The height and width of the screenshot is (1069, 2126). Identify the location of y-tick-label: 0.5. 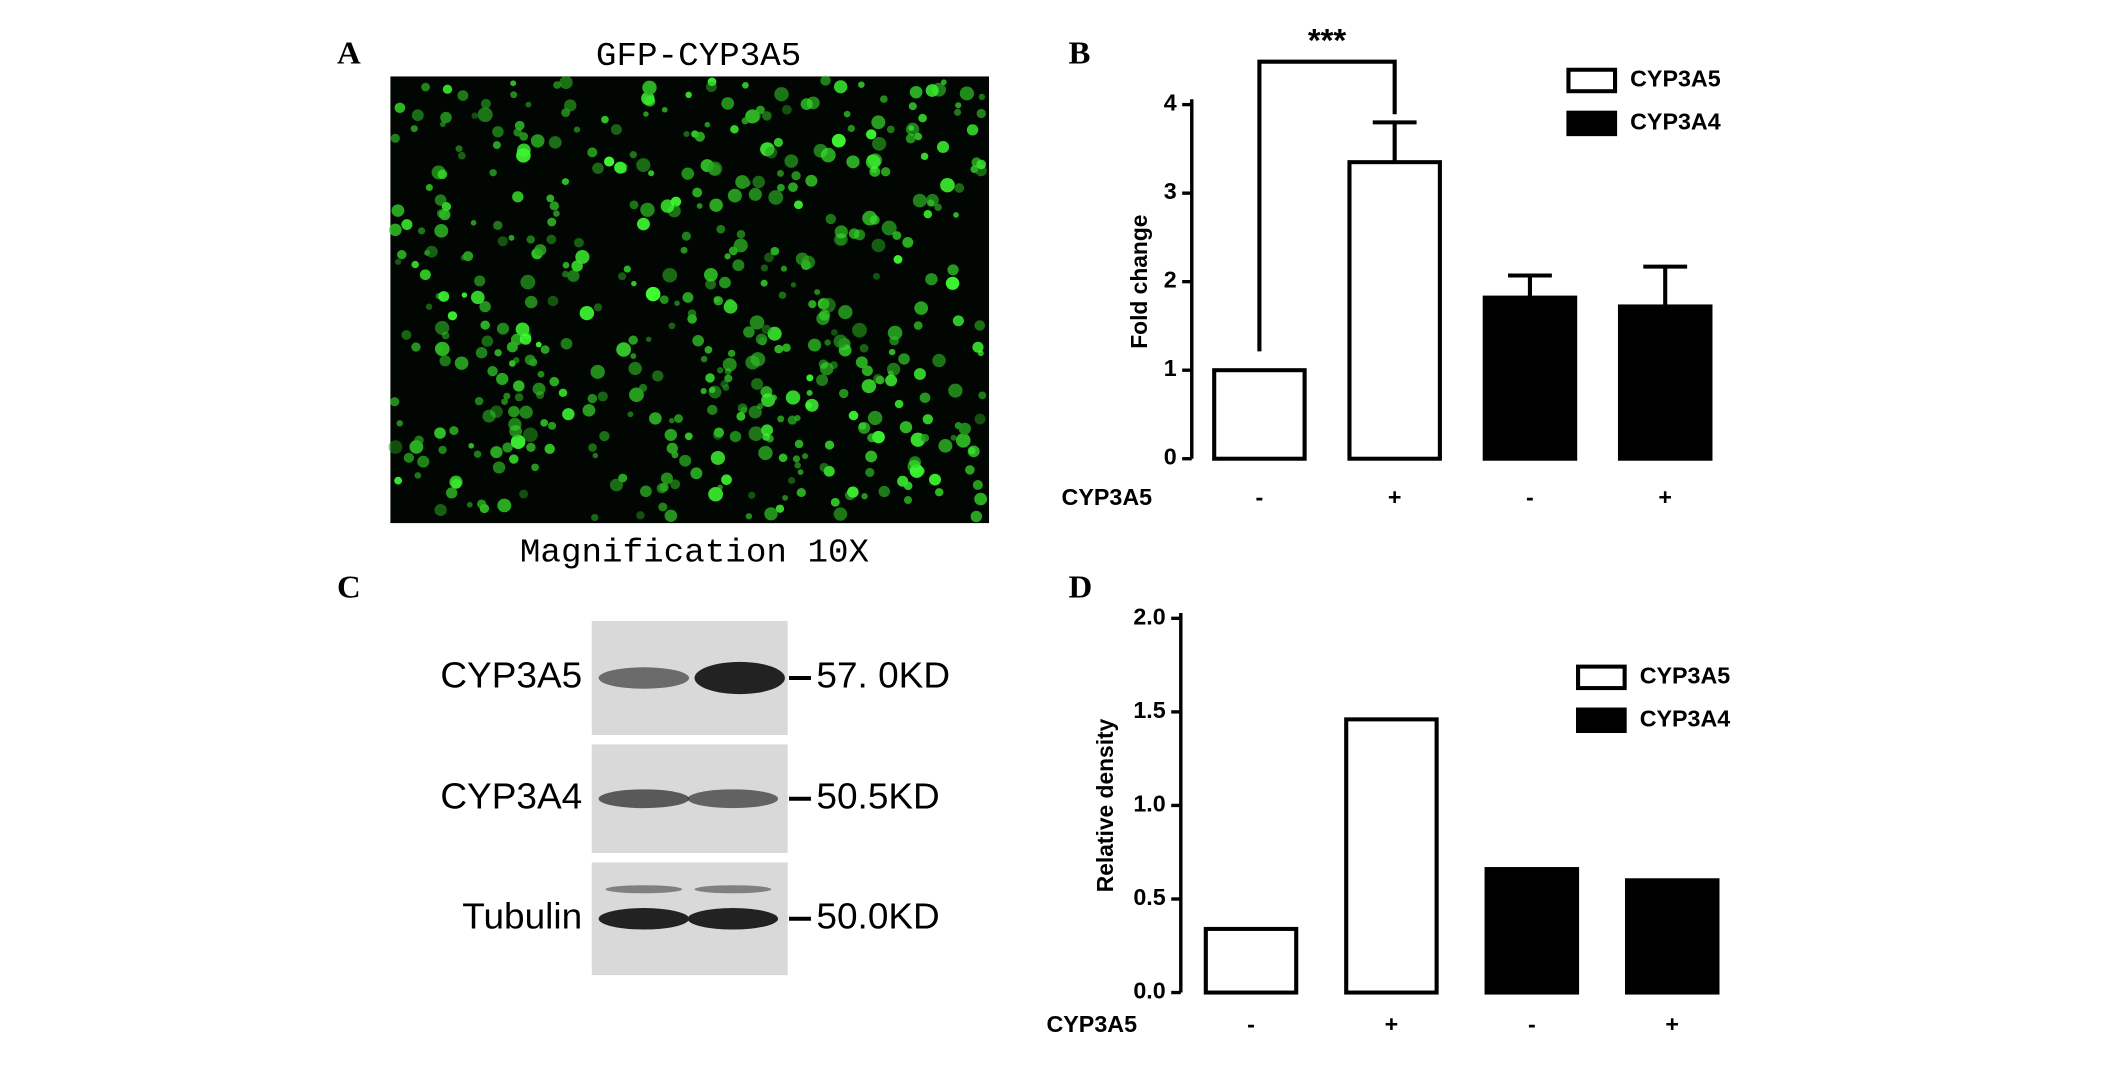
(1149, 897).